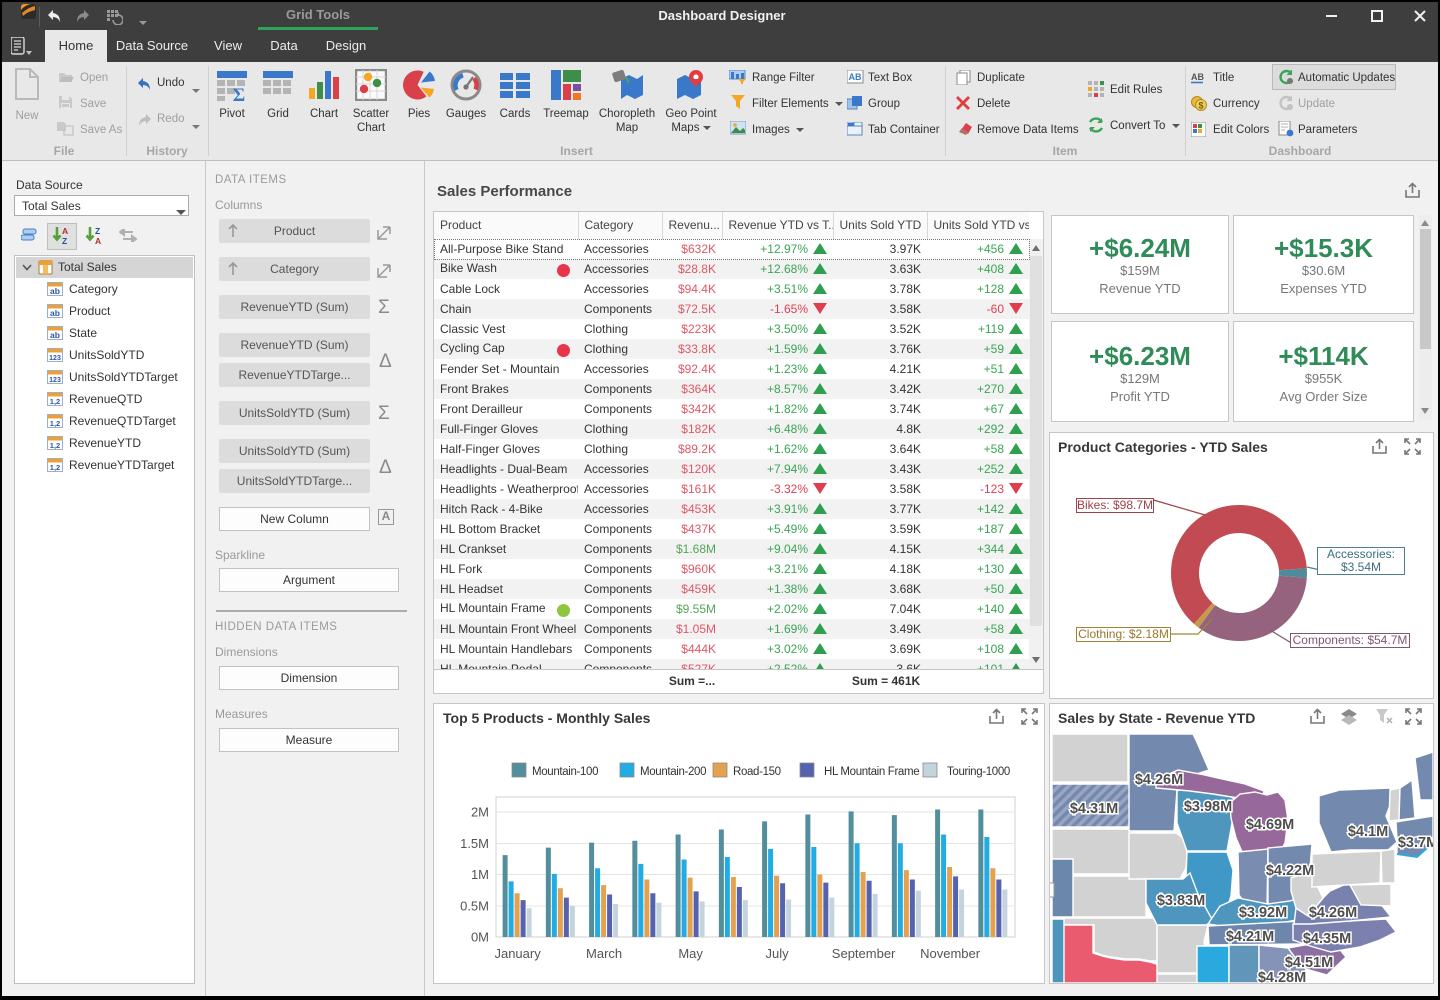 This screenshot has height=1000, width=1440. I want to click on svg-text: Touring-1000, so click(978, 772).